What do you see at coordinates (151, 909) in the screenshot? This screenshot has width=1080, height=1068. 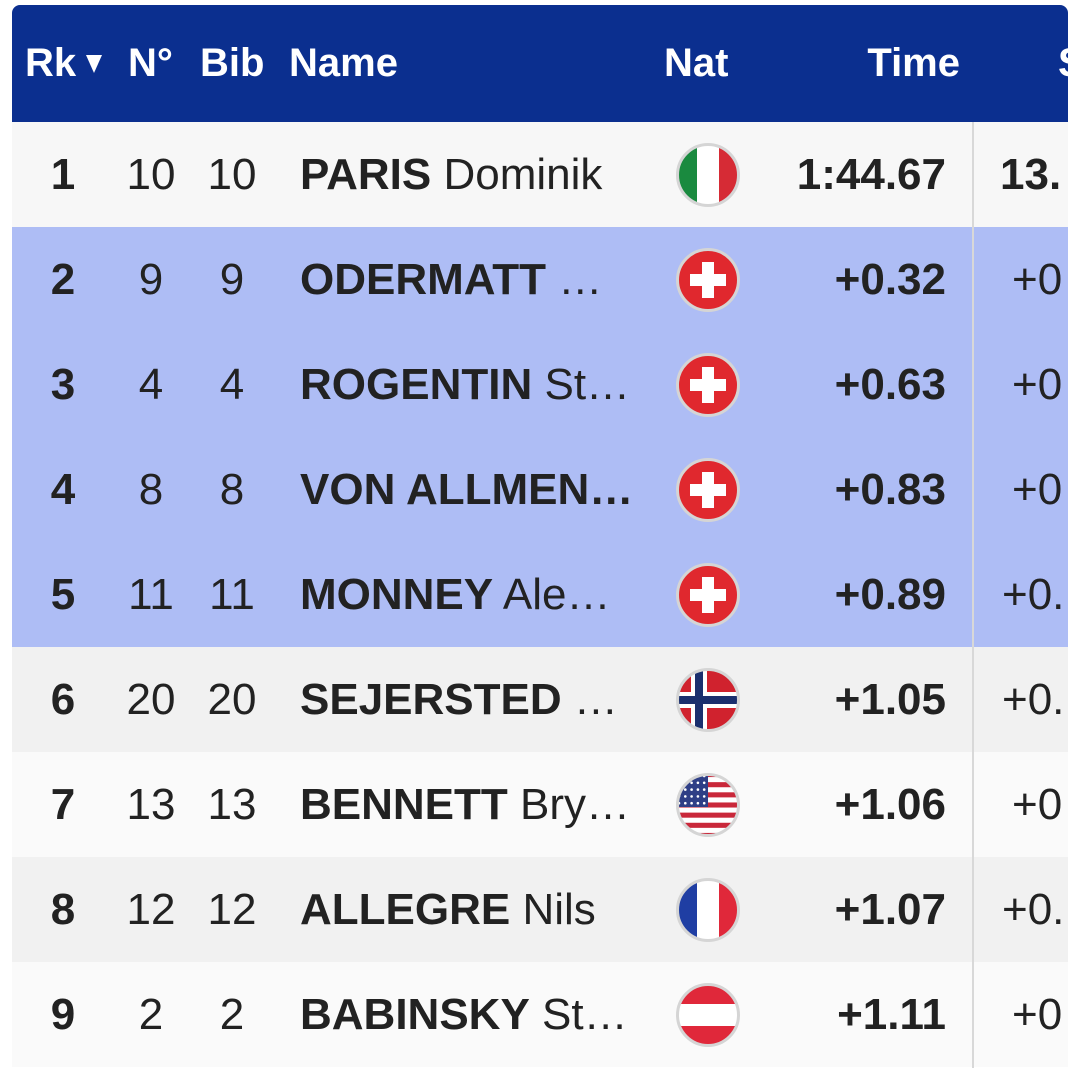 I see `number: 12` at bounding box center [151, 909].